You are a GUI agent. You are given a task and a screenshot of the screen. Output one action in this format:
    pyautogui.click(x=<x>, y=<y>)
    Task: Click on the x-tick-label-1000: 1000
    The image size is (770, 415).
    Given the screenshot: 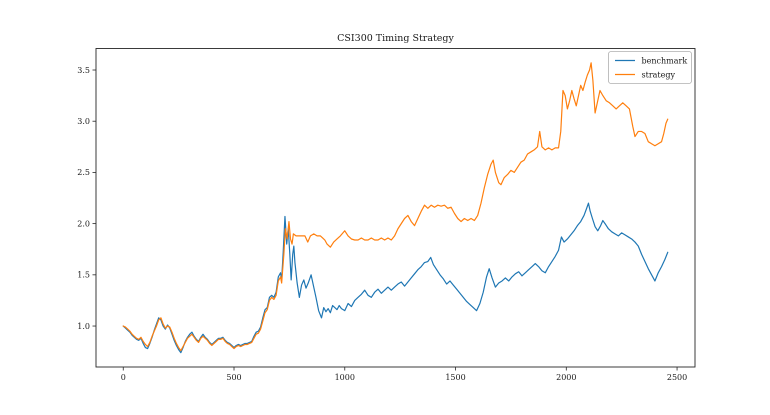 What is the action you would take?
    pyautogui.click(x=345, y=377)
    